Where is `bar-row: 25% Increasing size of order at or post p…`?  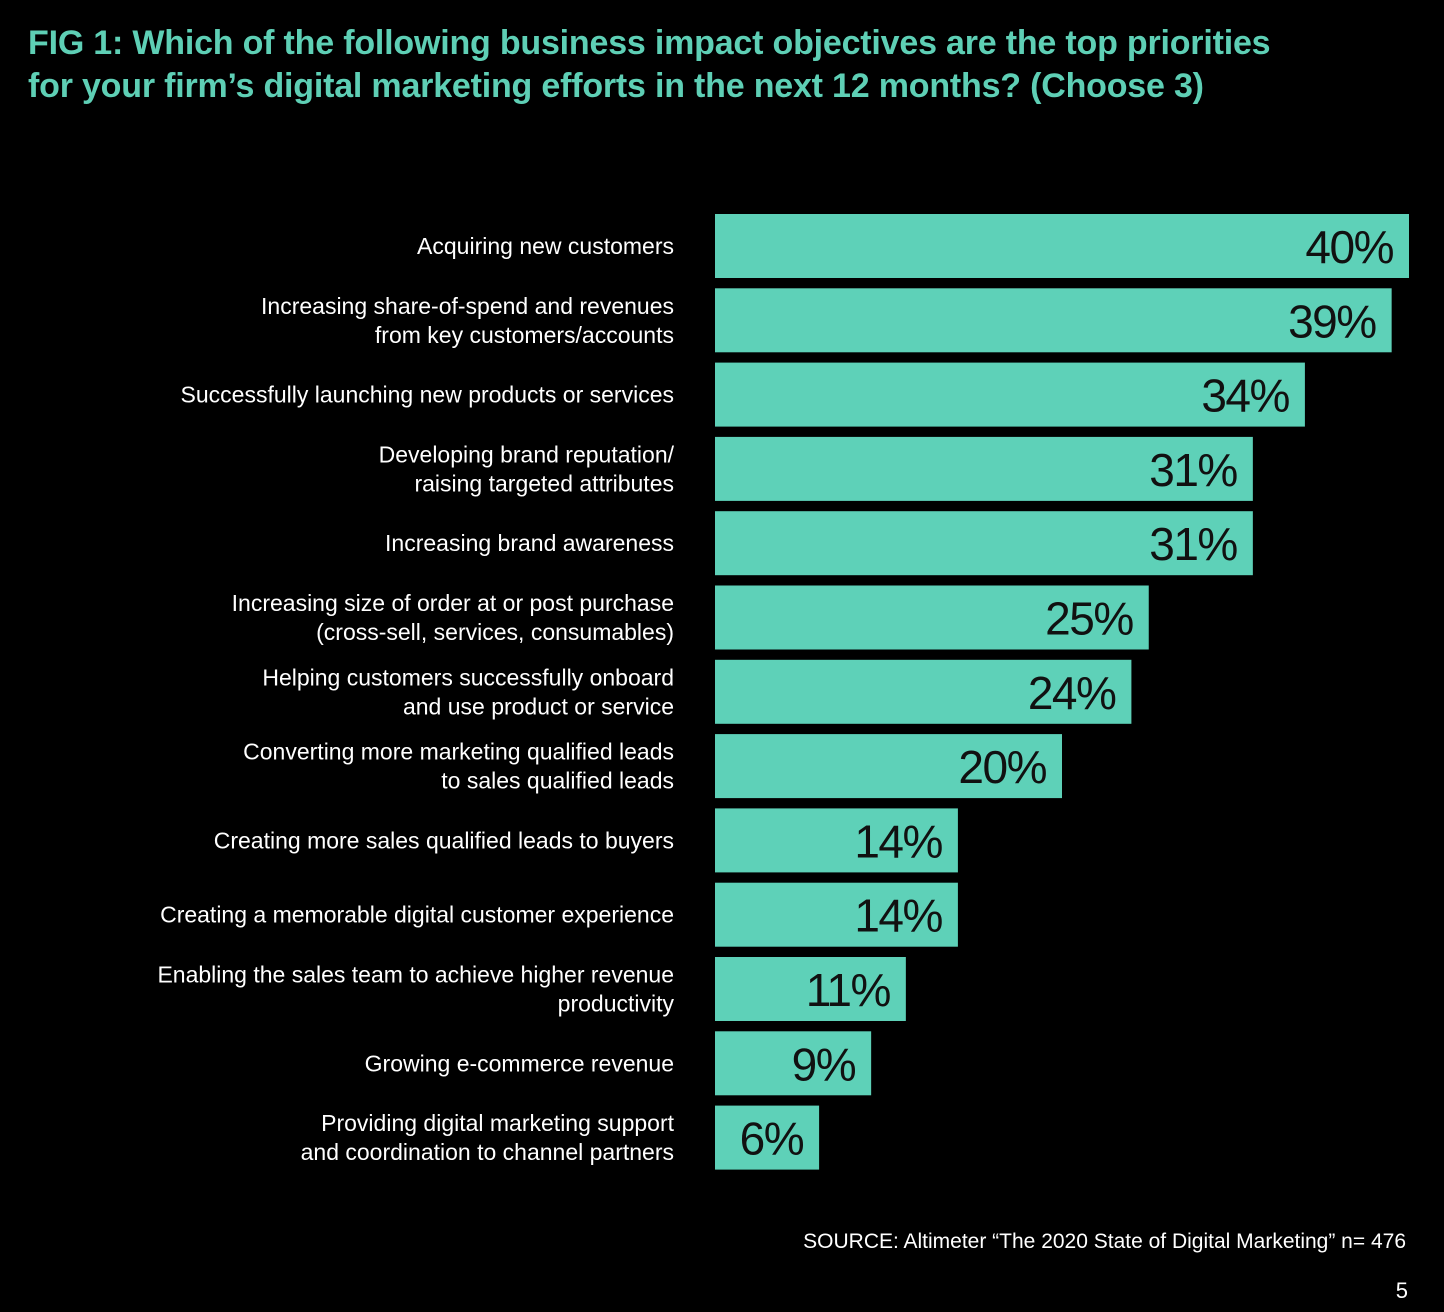
bar-row: 25% Increasing size of order at or post p… is located at coordinates (690, 617).